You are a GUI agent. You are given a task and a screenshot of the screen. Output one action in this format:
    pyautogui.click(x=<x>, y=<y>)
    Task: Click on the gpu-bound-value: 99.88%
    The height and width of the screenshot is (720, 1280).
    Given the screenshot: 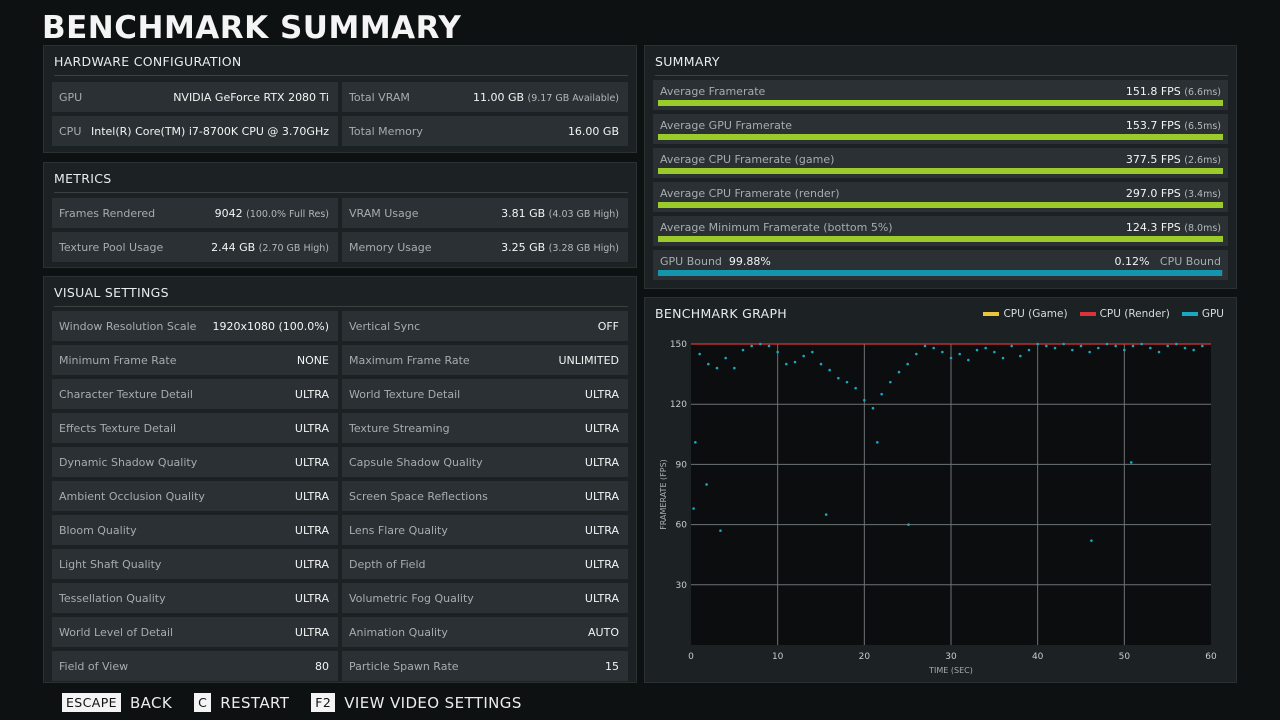 What is the action you would take?
    pyautogui.click(x=749, y=261)
    